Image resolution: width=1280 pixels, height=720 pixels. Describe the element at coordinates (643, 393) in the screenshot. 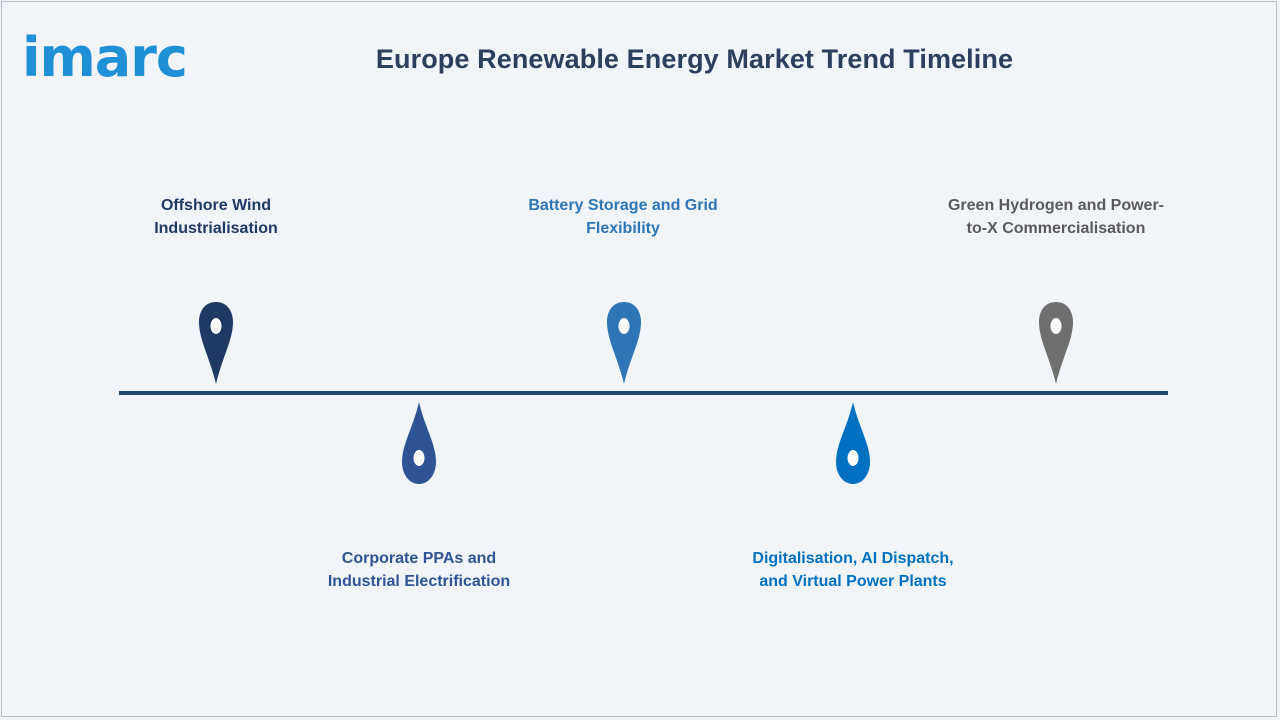

I see `timeline-line` at that location.